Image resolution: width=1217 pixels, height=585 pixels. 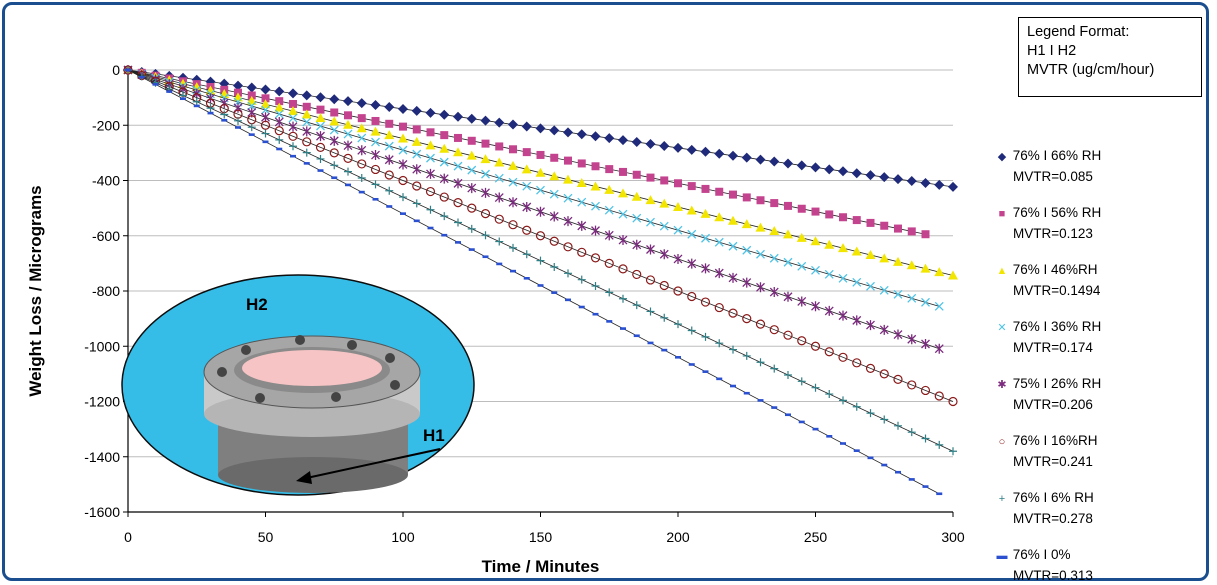 I want to click on legend-series-name: 76% I 16%RH, so click(x=1053, y=440).